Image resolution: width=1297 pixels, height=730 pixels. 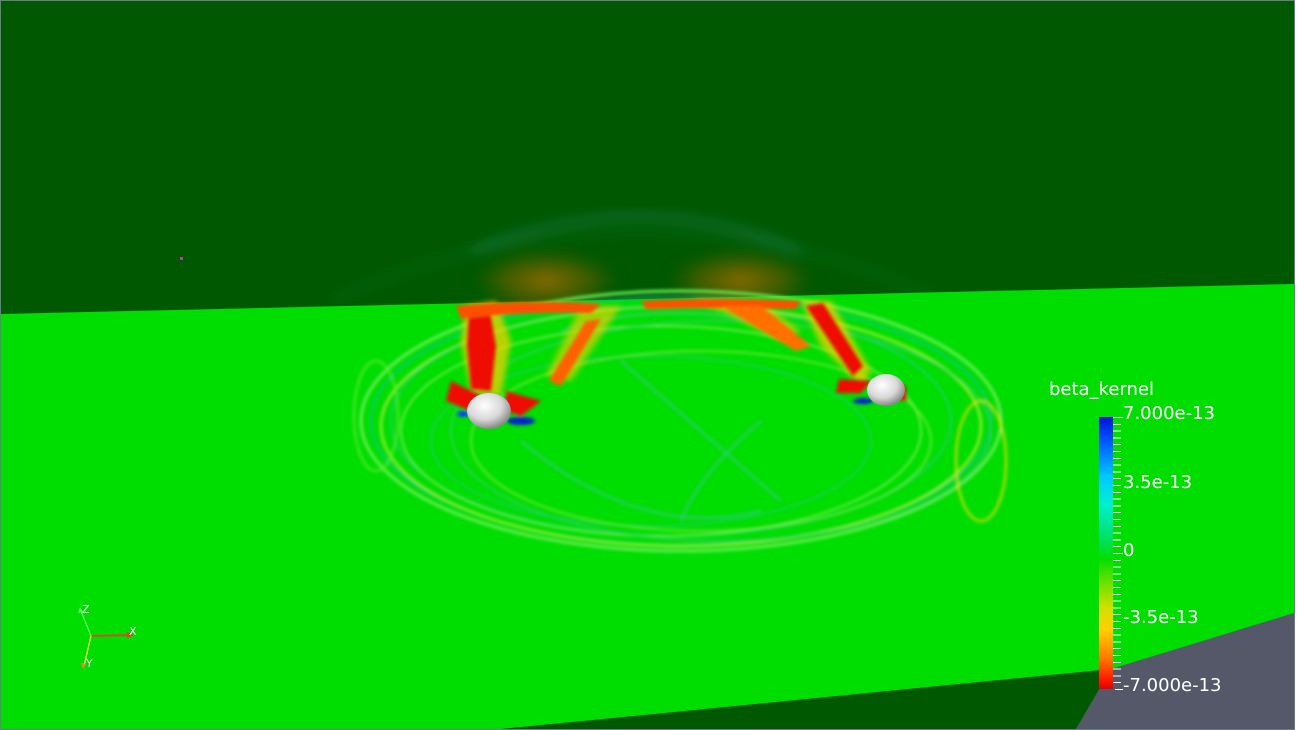 I want to click on colorbar-label-upper: 3.5e-13, so click(x=1158, y=482).